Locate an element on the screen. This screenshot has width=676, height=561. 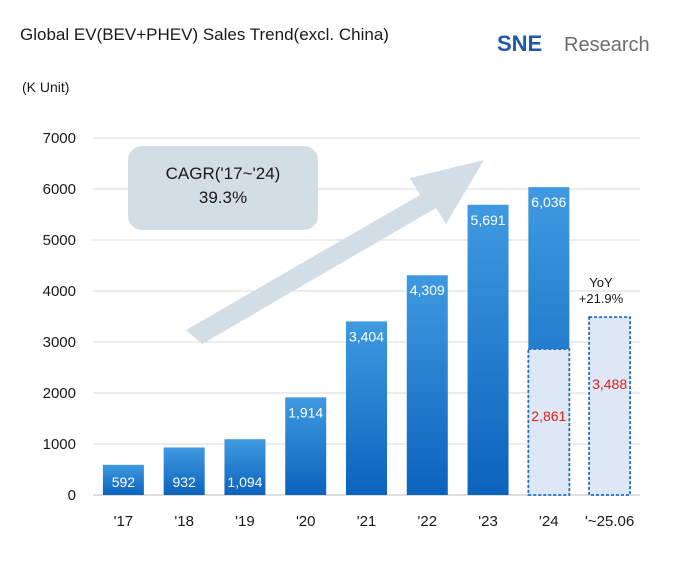
bar-value-label: 5,691 is located at coordinates (488, 220).